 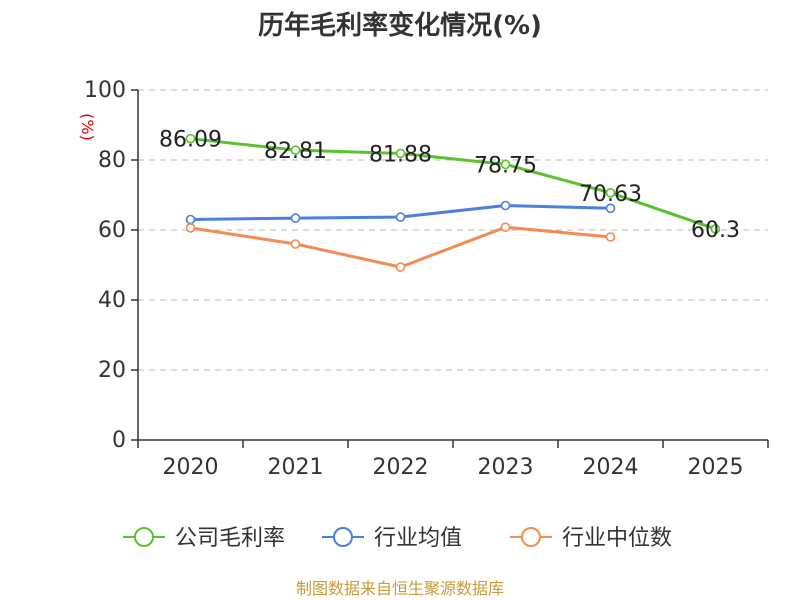 What do you see at coordinates (611, 467) in the screenshot?
I see `x-tick-label: 2024` at bounding box center [611, 467].